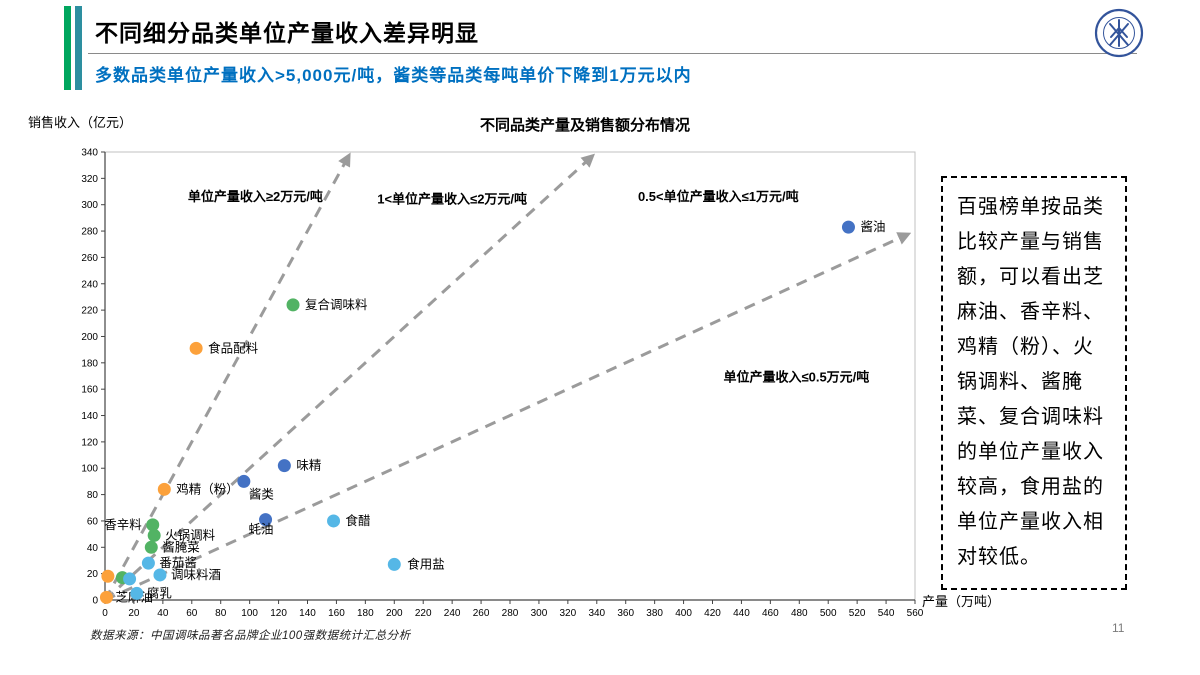 The image size is (1200, 675). Describe the element at coordinates (857, 613) in the screenshot. I see `x-tick-label: 520` at that location.